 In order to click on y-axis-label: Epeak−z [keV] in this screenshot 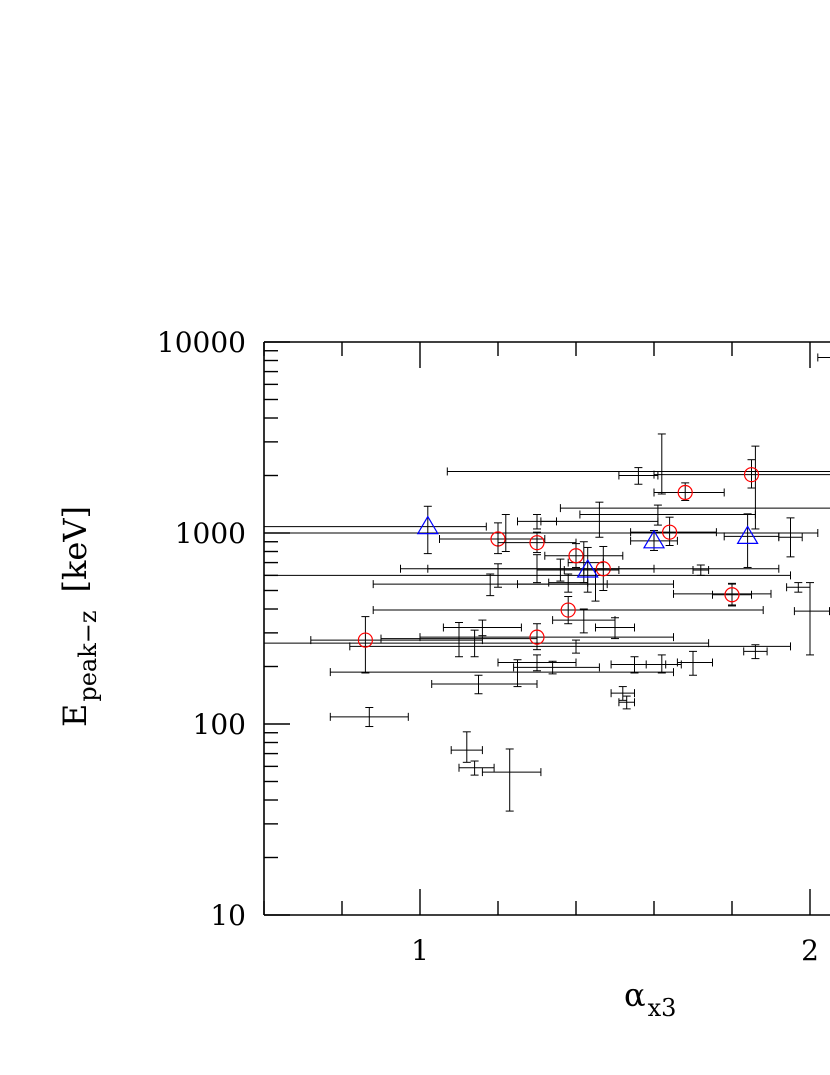, I will do `click(79, 616)`.